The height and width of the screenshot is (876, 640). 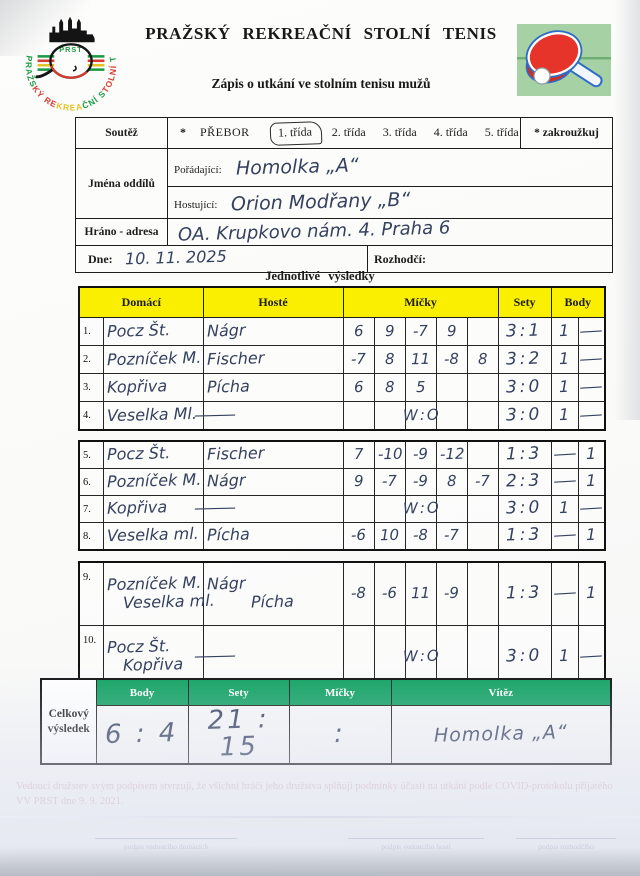 I want to click on match-number: 8., so click(x=91, y=536).